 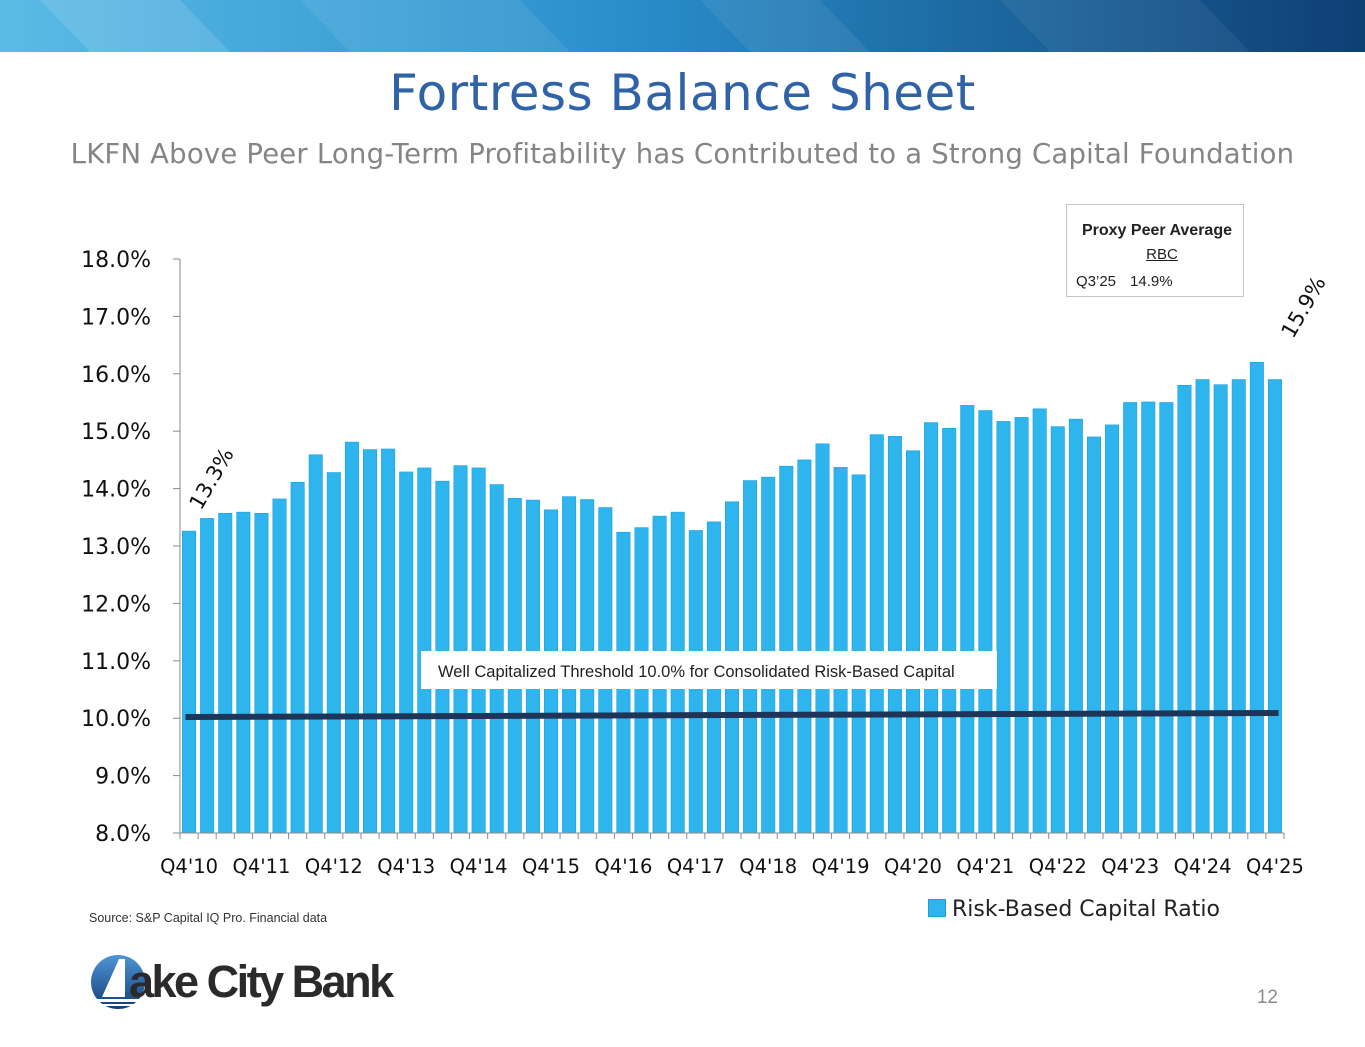 What do you see at coordinates (1162, 254) in the screenshot?
I see `peer-box-subtitle: RBC` at bounding box center [1162, 254].